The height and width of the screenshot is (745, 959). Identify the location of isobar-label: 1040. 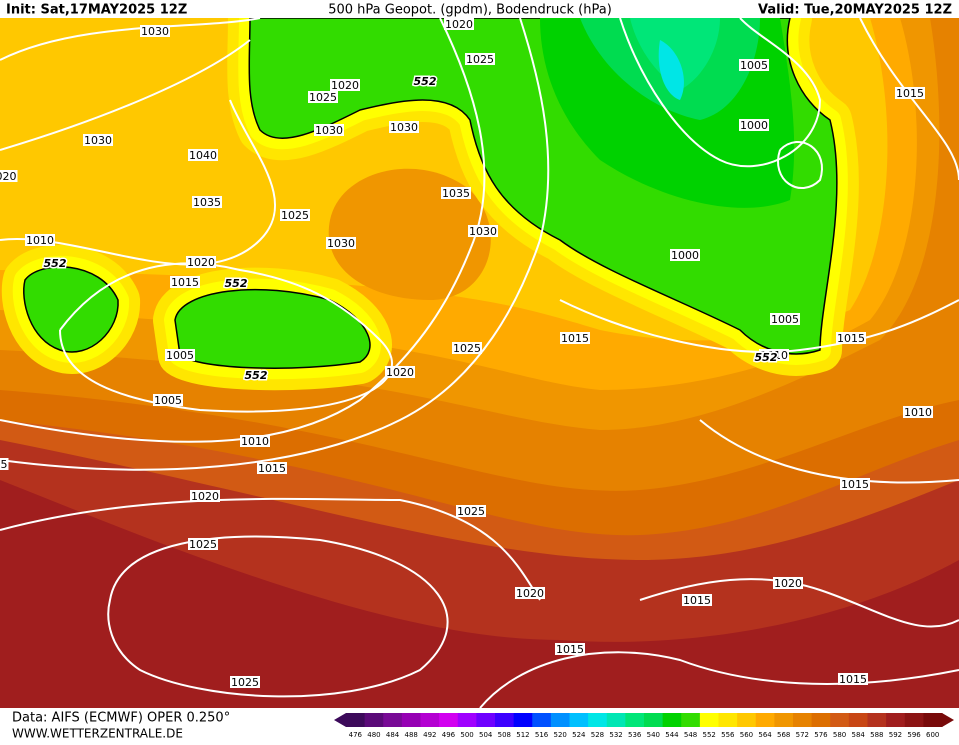
(203, 155).